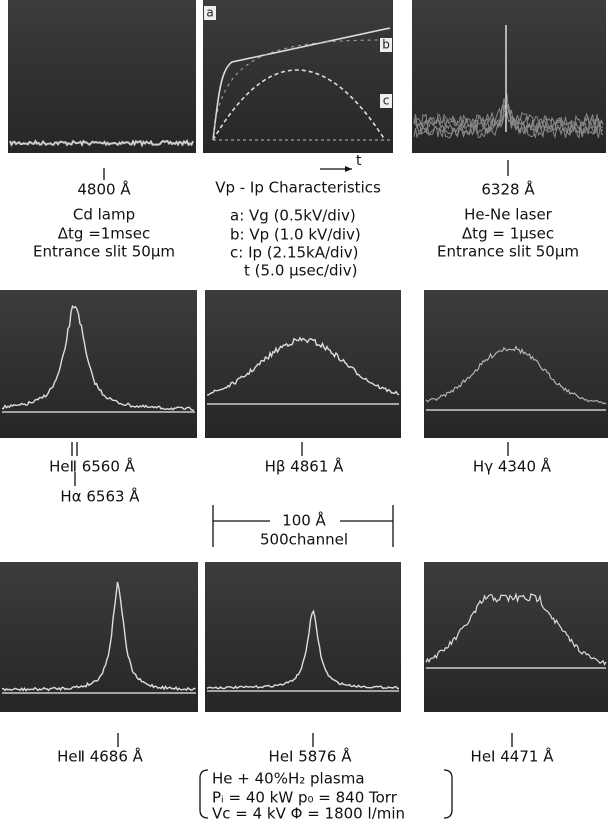  Describe the element at coordinates (304, 540) in the screenshot. I see `scale-channels: 500channel` at that location.